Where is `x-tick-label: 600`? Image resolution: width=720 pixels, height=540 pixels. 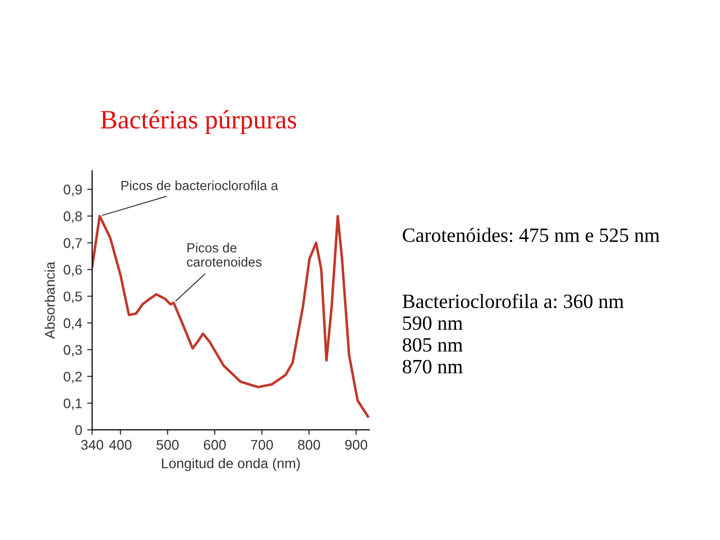 x-tick-label: 600 is located at coordinates (215, 445).